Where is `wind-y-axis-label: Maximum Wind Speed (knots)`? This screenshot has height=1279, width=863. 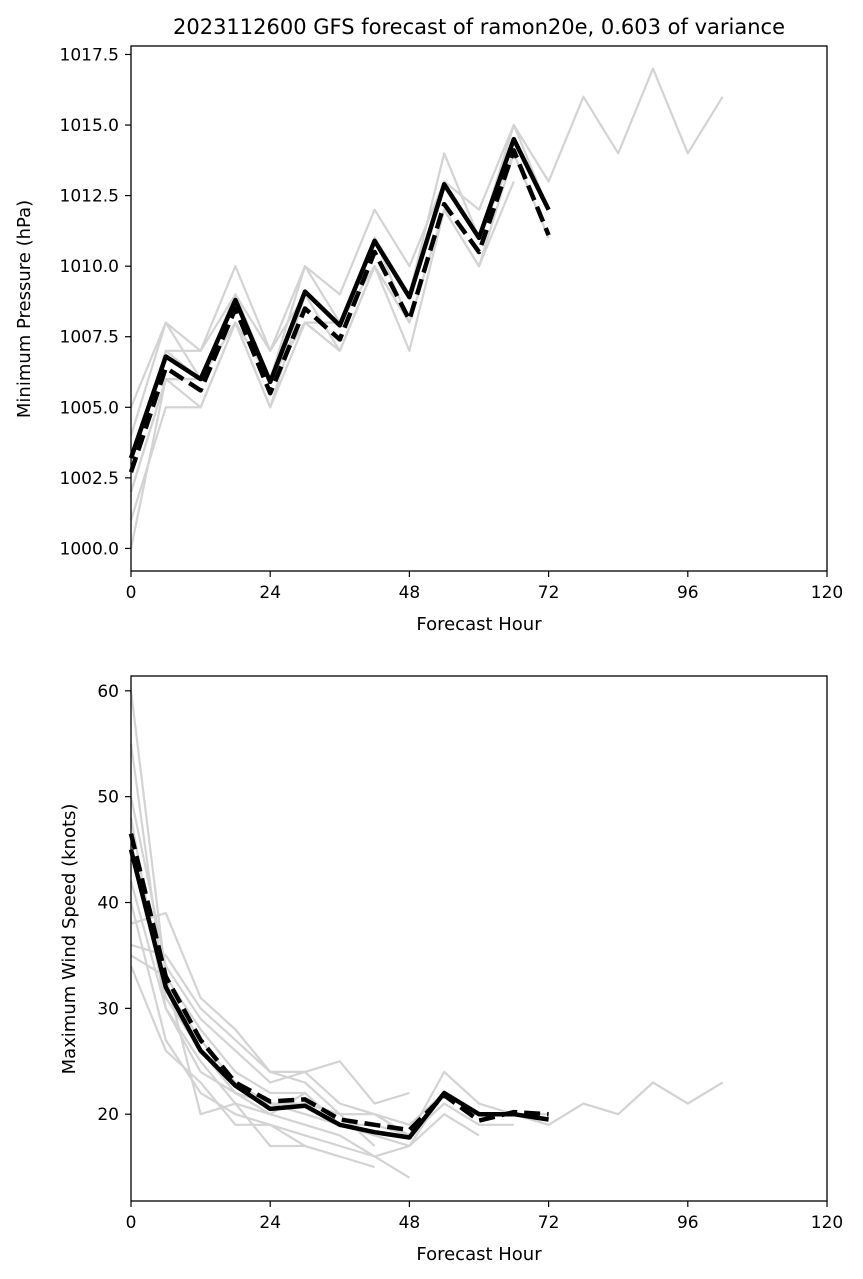 wind-y-axis-label: Maximum Wind Speed (knots) is located at coordinates (69, 939).